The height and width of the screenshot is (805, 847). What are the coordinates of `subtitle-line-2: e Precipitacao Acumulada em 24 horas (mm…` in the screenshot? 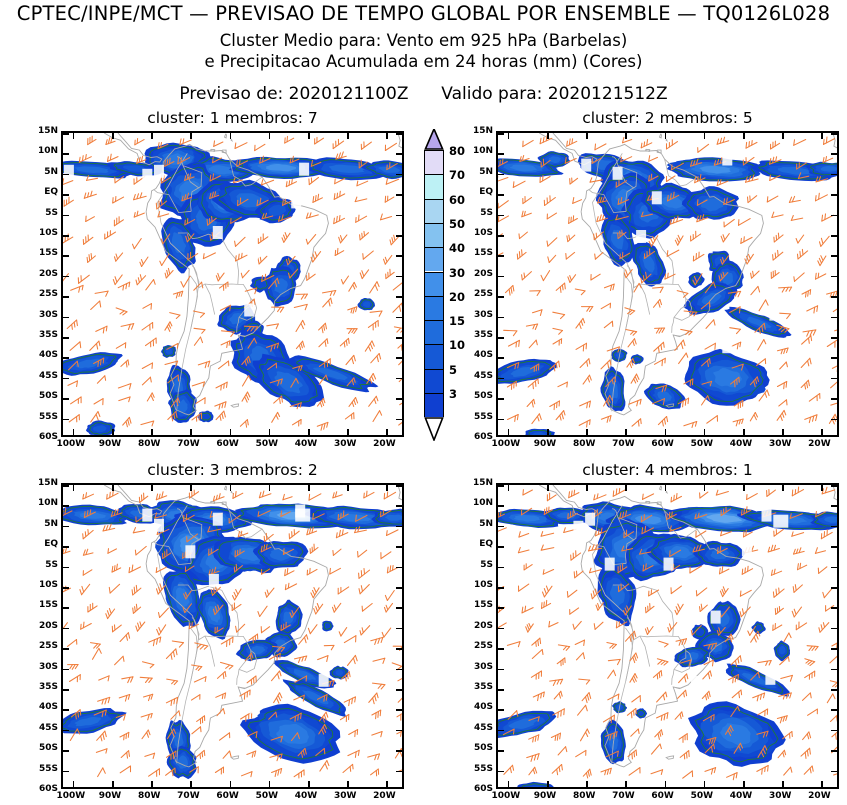 It's located at (423, 61).